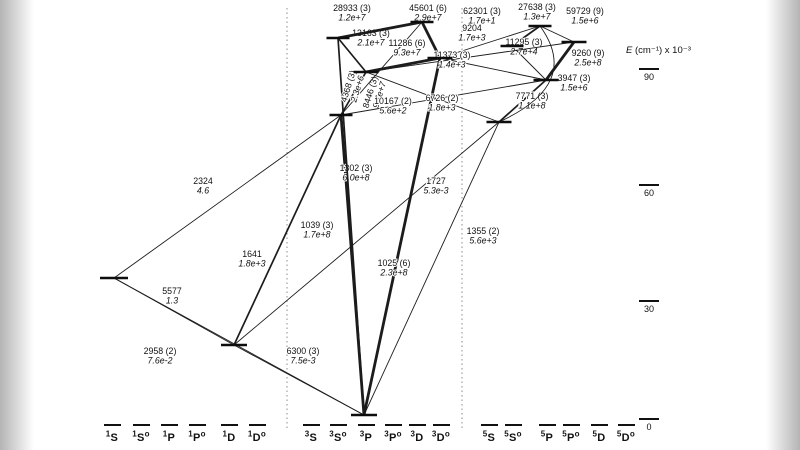 This screenshot has height=450, width=800. What do you see at coordinates (203, 186) in the screenshot?
I see `transition-label-2324: 2324 4.6` at bounding box center [203, 186].